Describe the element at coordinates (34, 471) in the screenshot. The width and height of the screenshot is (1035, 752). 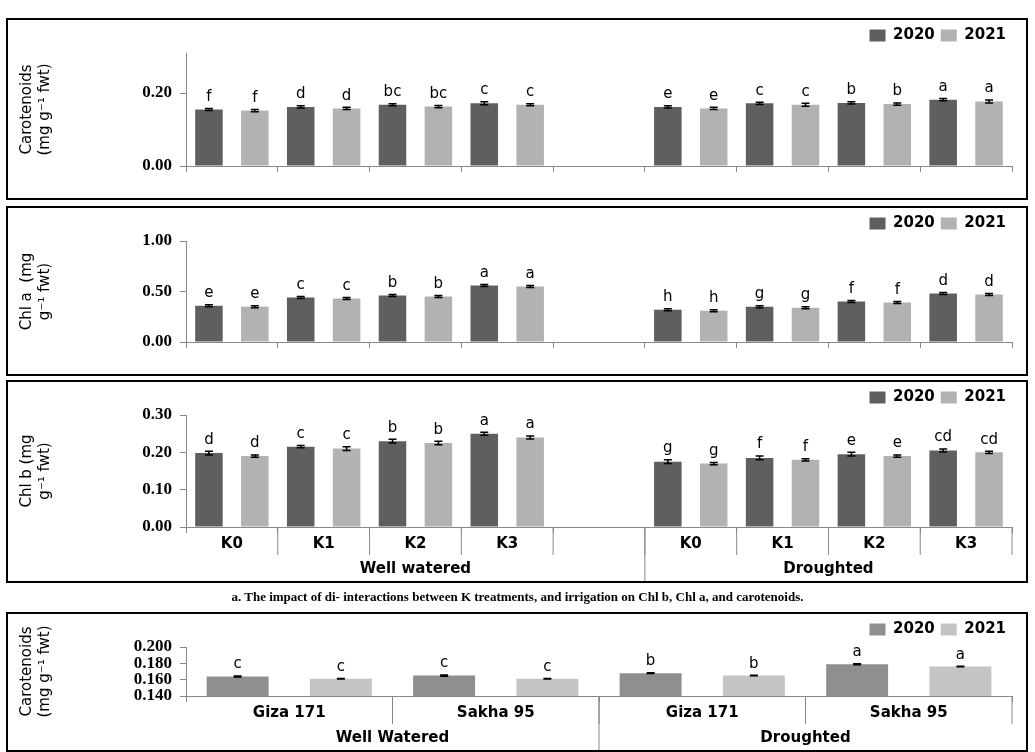
I see `y-axis-title: Chl b (mg g⁻¹ fwt)` at that location.